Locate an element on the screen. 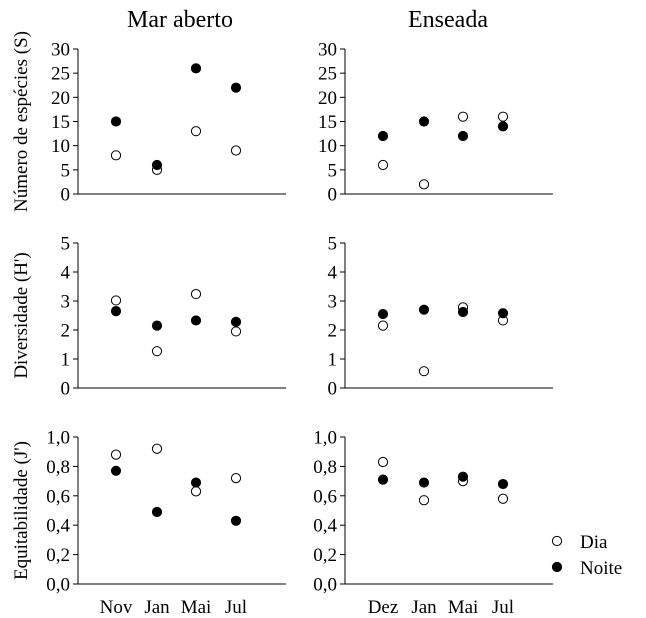  panel-1: 0 5 10 15 20 25 30 Número de espécies (S) is located at coordinates (148, 121).